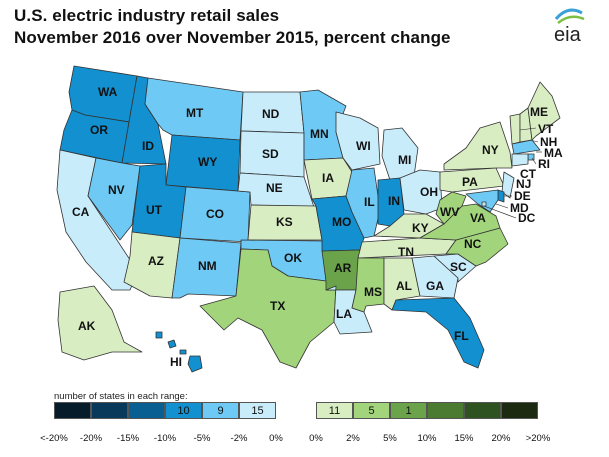 The height and width of the screenshot is (457, 609). Describe the element at coordinates (343, 268) in the screenshot. I see `svg-text: AR` at that location.